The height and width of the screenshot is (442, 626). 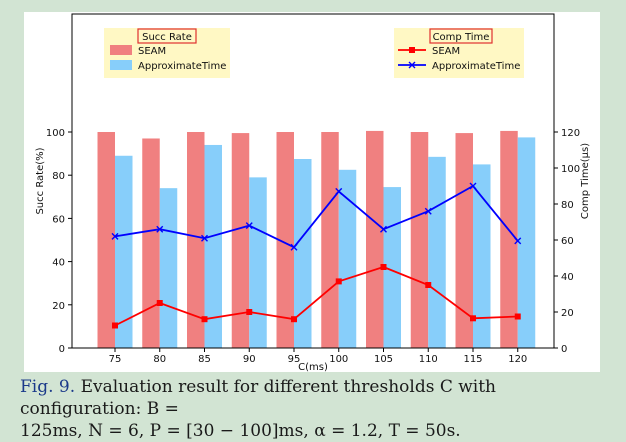 I want to click on x-tick-label-80: 80, so click(x=159, y=359).